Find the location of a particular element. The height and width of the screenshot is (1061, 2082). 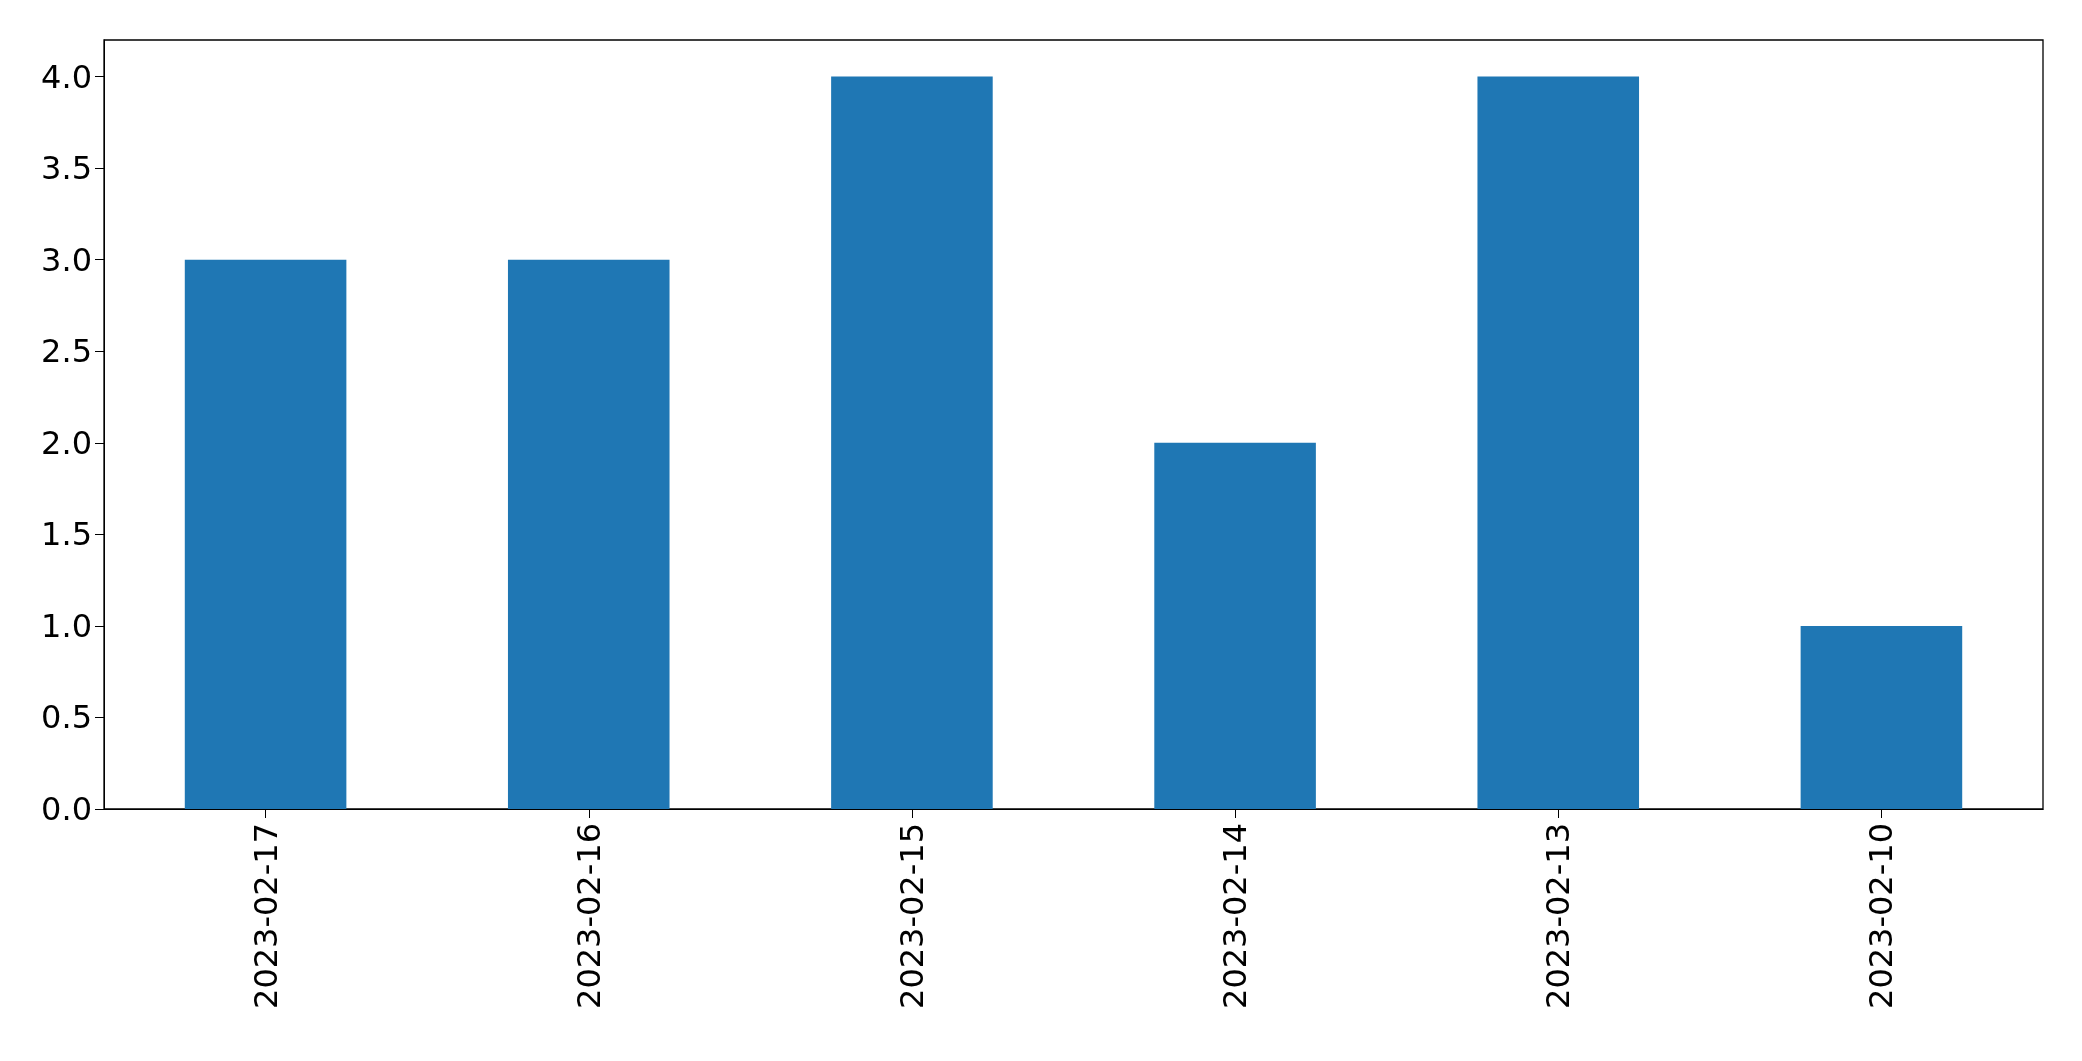

y-tick-label: 3.0 is located at coordinates (66, 259).